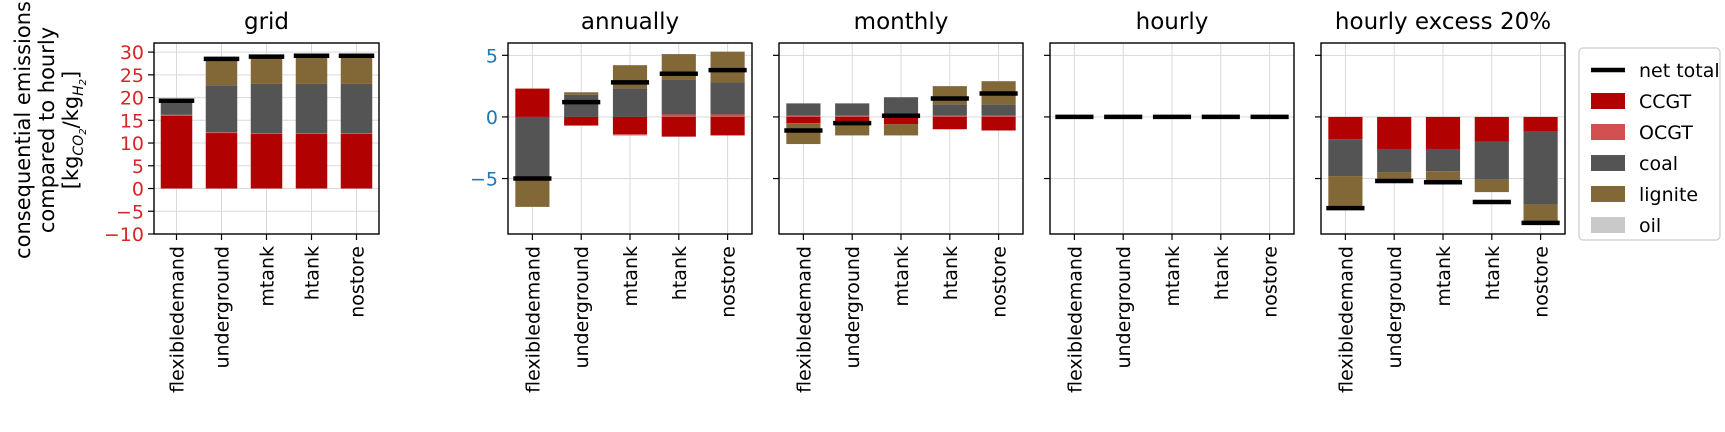  Describe the element at coordinates (71, 75) in the screenshot. I see `ylabel-close: ]` at that location.